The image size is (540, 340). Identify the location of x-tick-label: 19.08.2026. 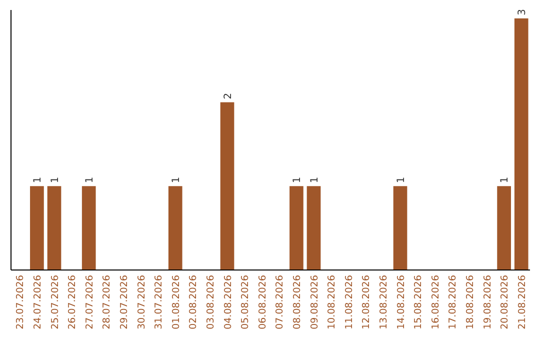
(488, 302).